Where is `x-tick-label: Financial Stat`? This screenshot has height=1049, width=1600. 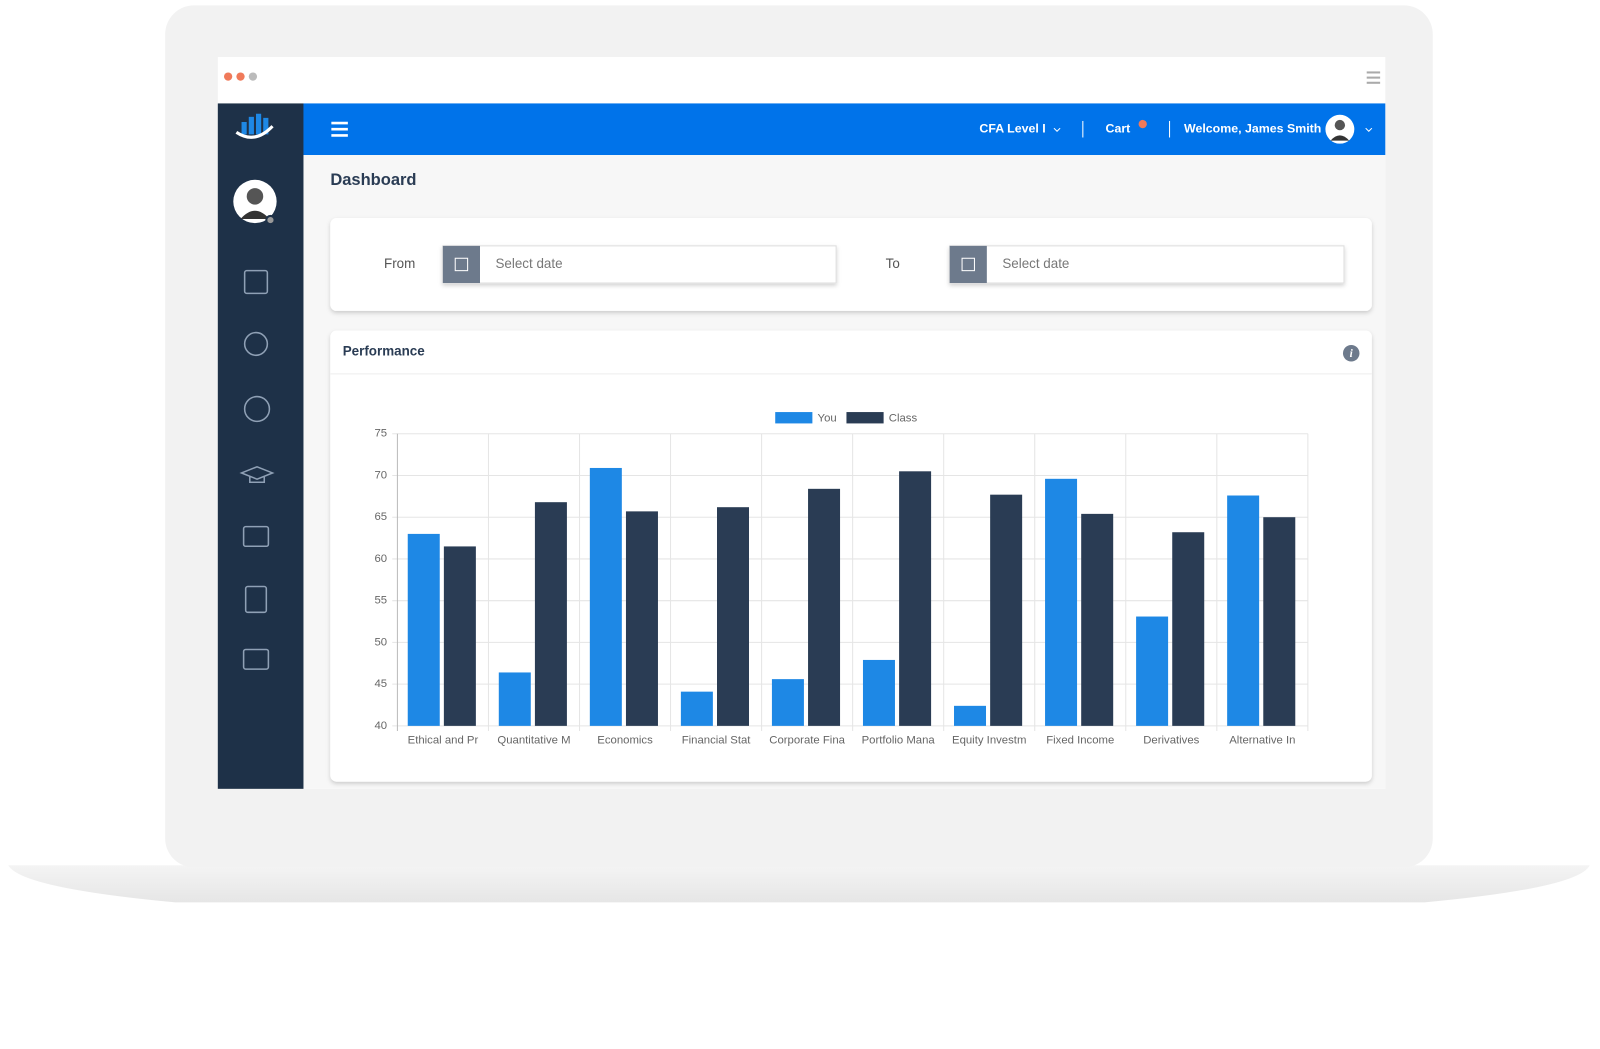
x-tick-label: Financial Stat is located at coordinates (717, 740).